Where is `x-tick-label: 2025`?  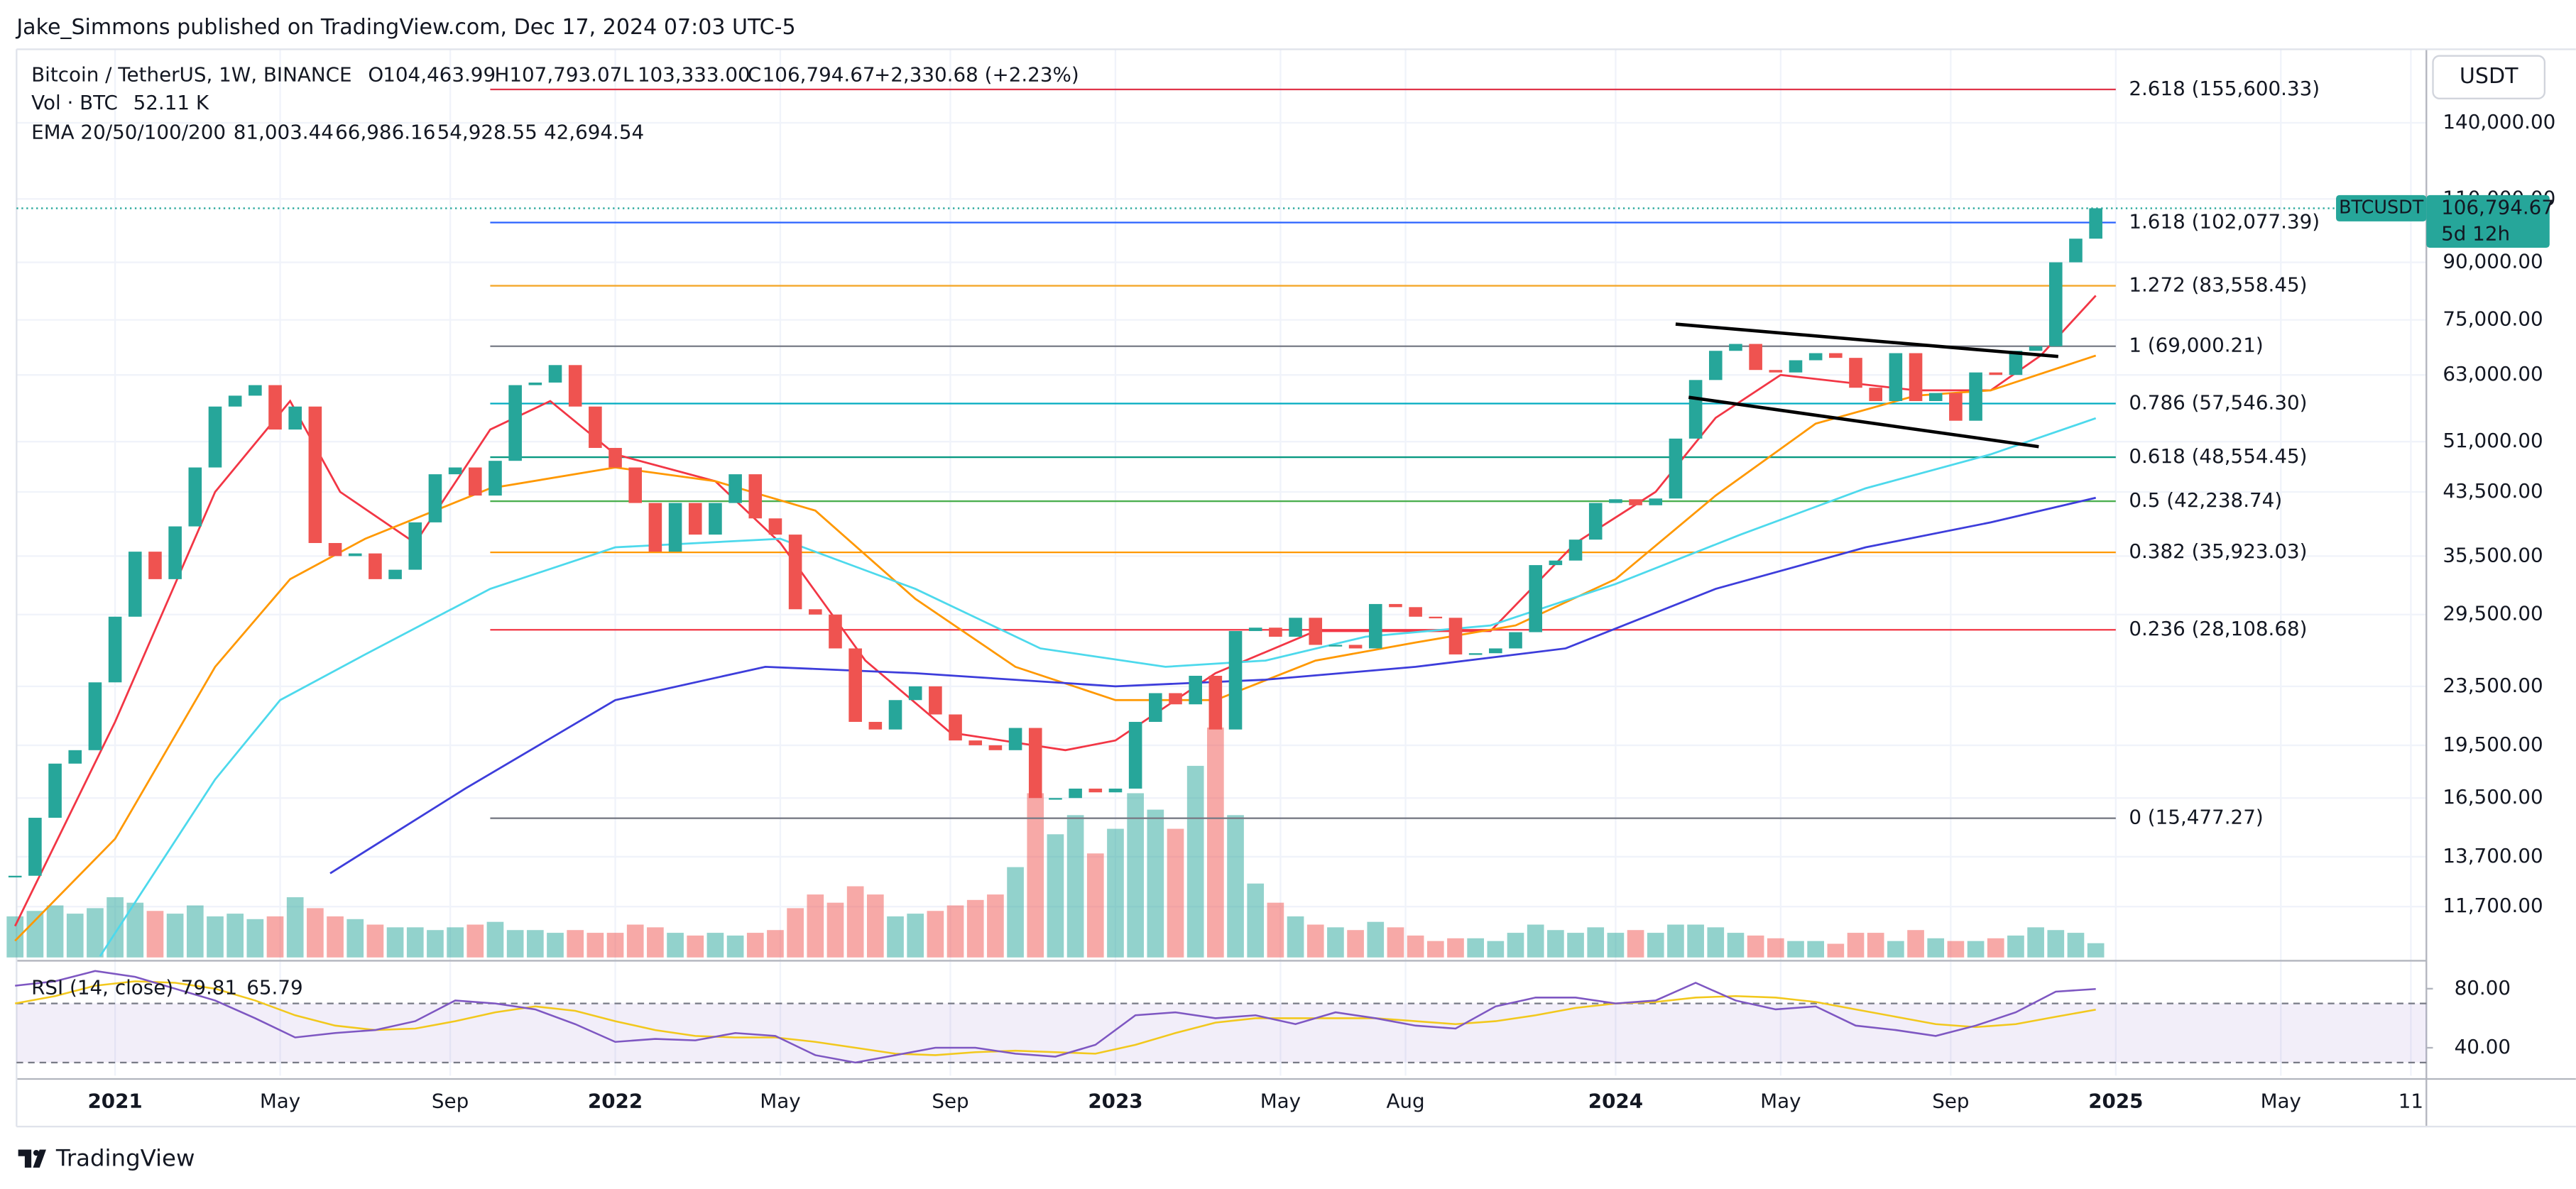 x-tick-label: 2025 is located at coordinates (2115, 1100).